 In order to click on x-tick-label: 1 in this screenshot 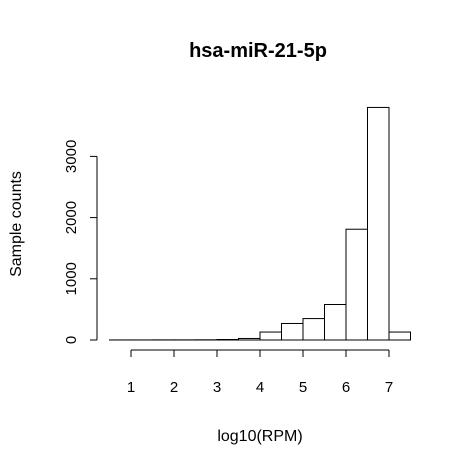, I will do `click(131, 387)`.